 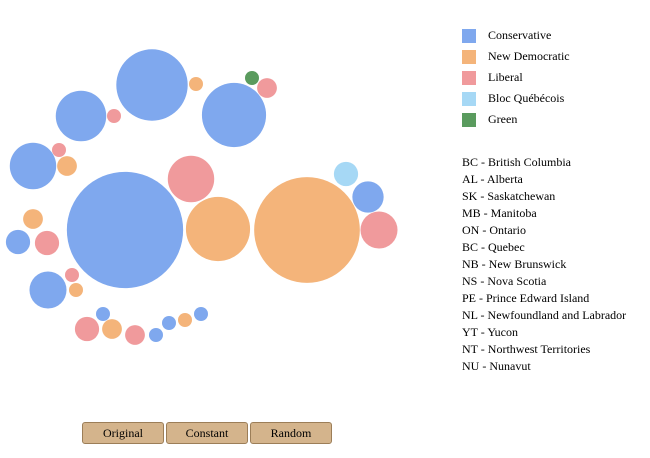 I want to click on province-label: PE - Prince Edward Island, so click(x=525, y=298).